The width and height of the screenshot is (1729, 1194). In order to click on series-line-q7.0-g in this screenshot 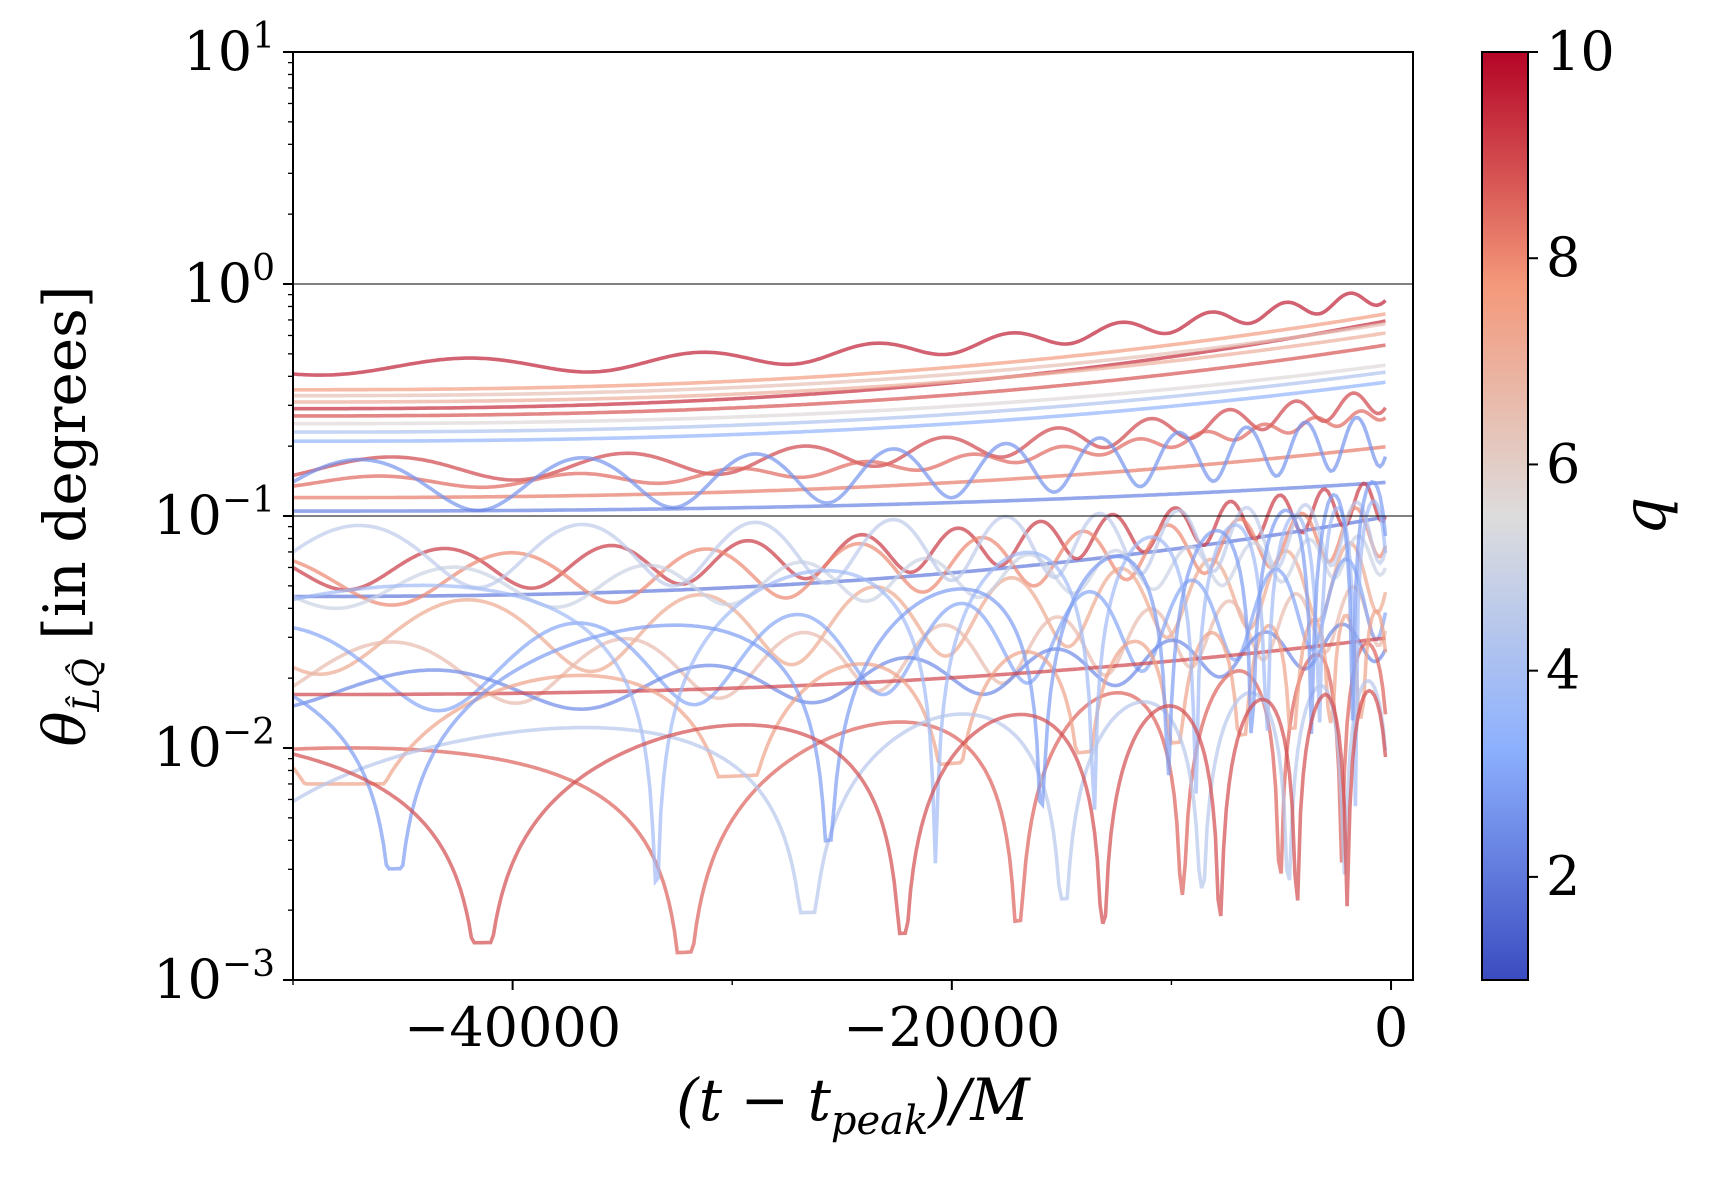, I will do `click(839, 367)`.